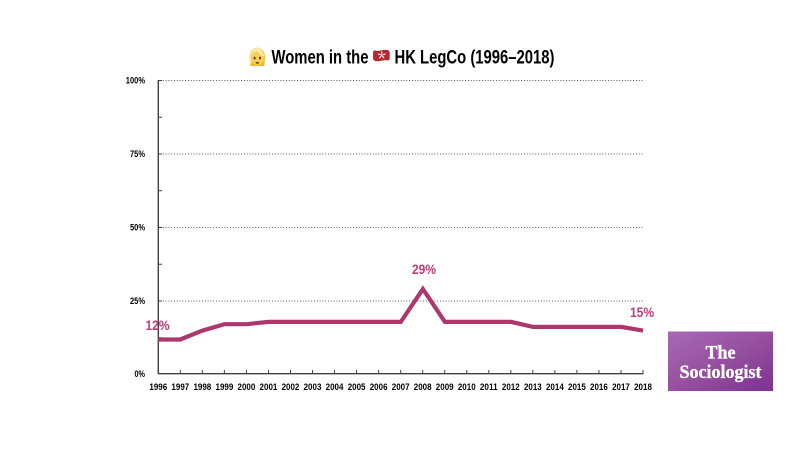 The height and width of the screenshot is (450, 800). Describe the element at coordinates (423, 387) in the screenshot. I see `svg-text: 2008` at that location.